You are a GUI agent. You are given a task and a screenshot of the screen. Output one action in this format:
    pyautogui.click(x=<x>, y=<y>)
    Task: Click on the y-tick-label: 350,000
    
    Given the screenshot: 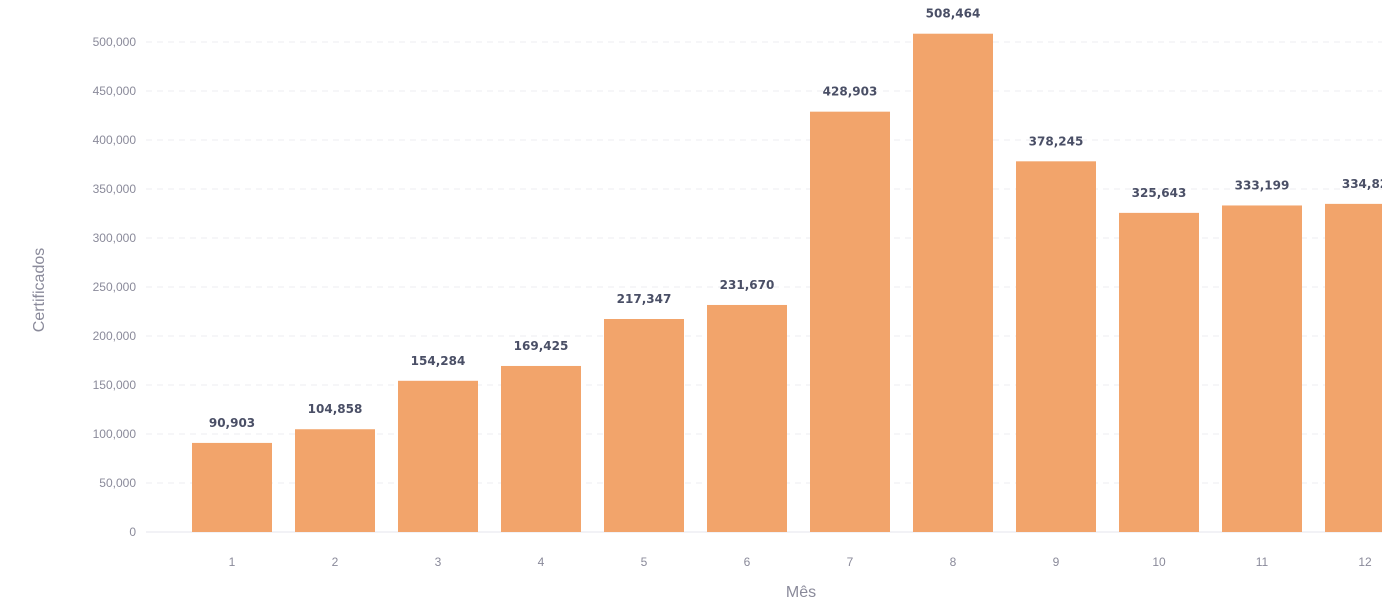 What is the action you would take?
    pyautogui.click(x=115, y=189)
    